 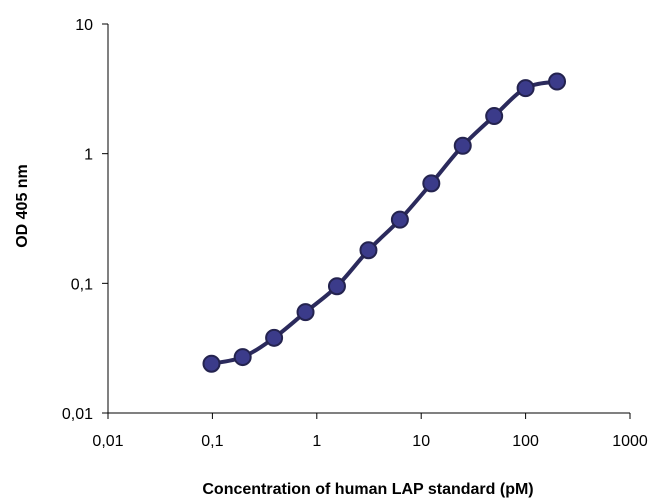 I want to click on x-tick-label: 0,1, so click(x=212, y=441).